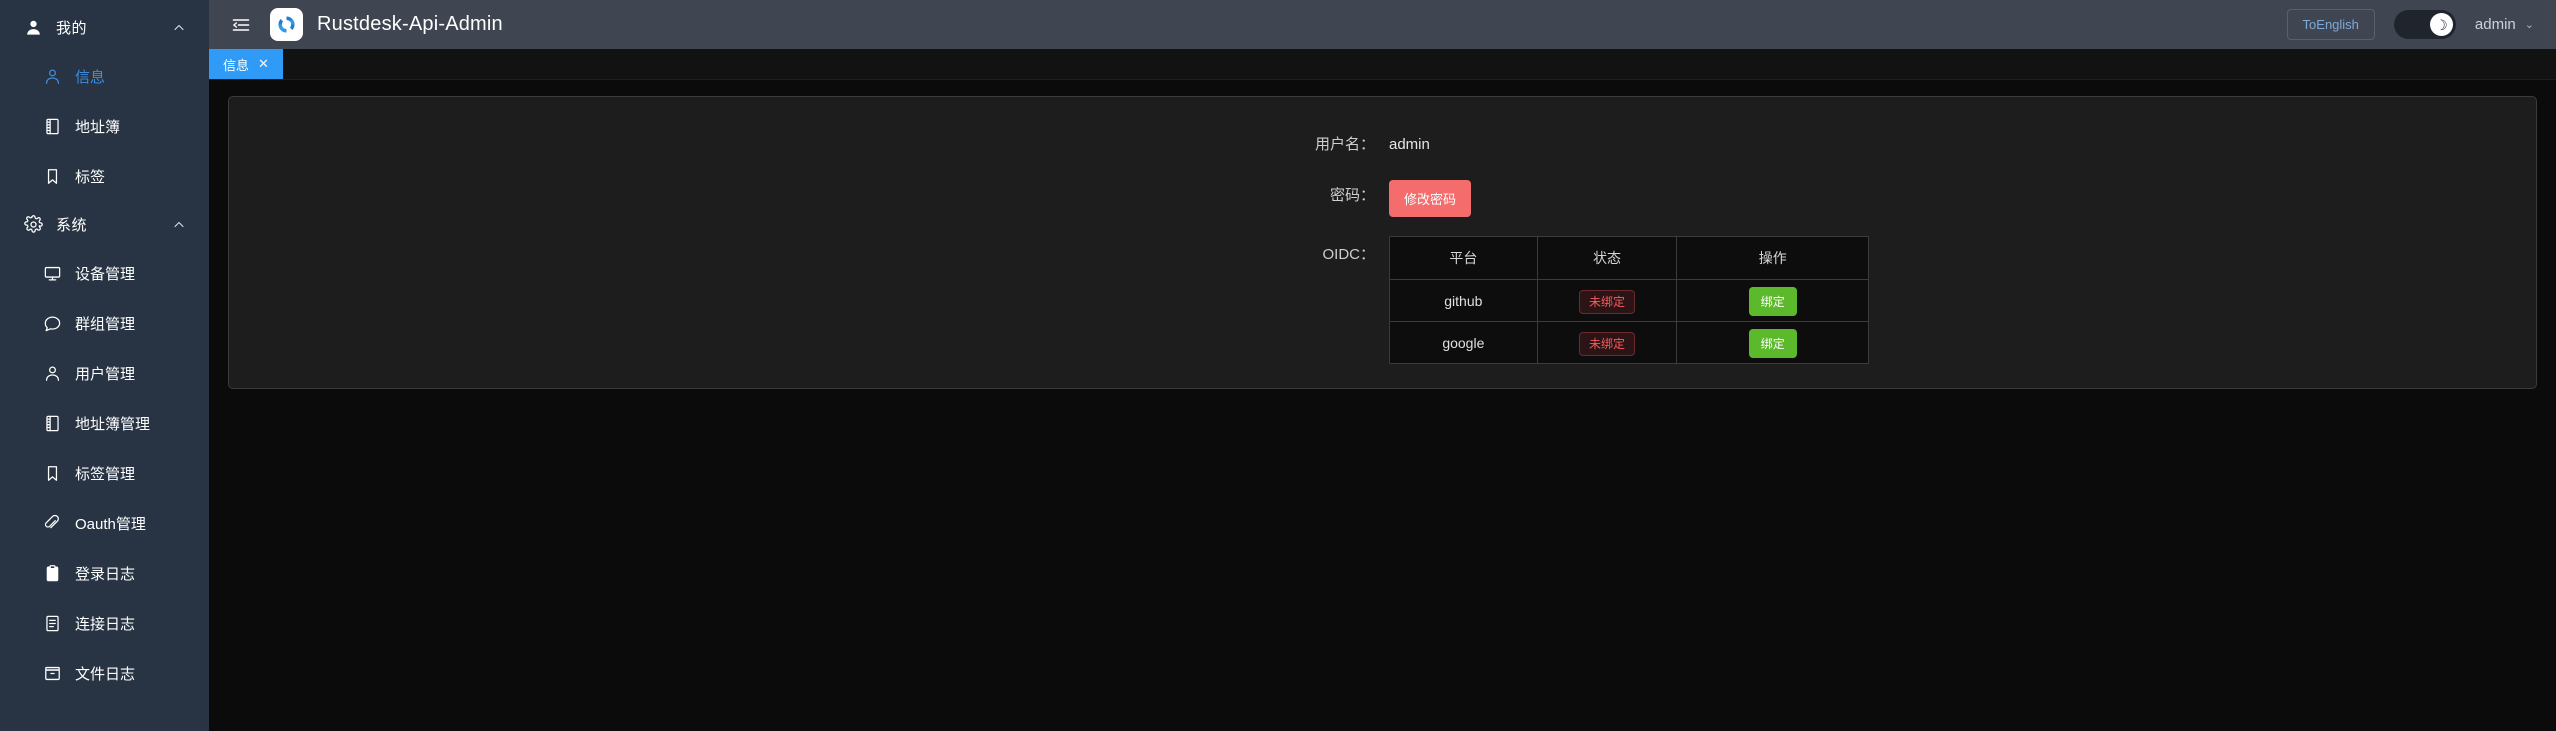 The height and width of the screenshot is (731, 2556). What do you see at coordinates (90, 177) in the screenshot?
I see `sidebar-item-tags-label: 标签` at bounding box center [90, 177].